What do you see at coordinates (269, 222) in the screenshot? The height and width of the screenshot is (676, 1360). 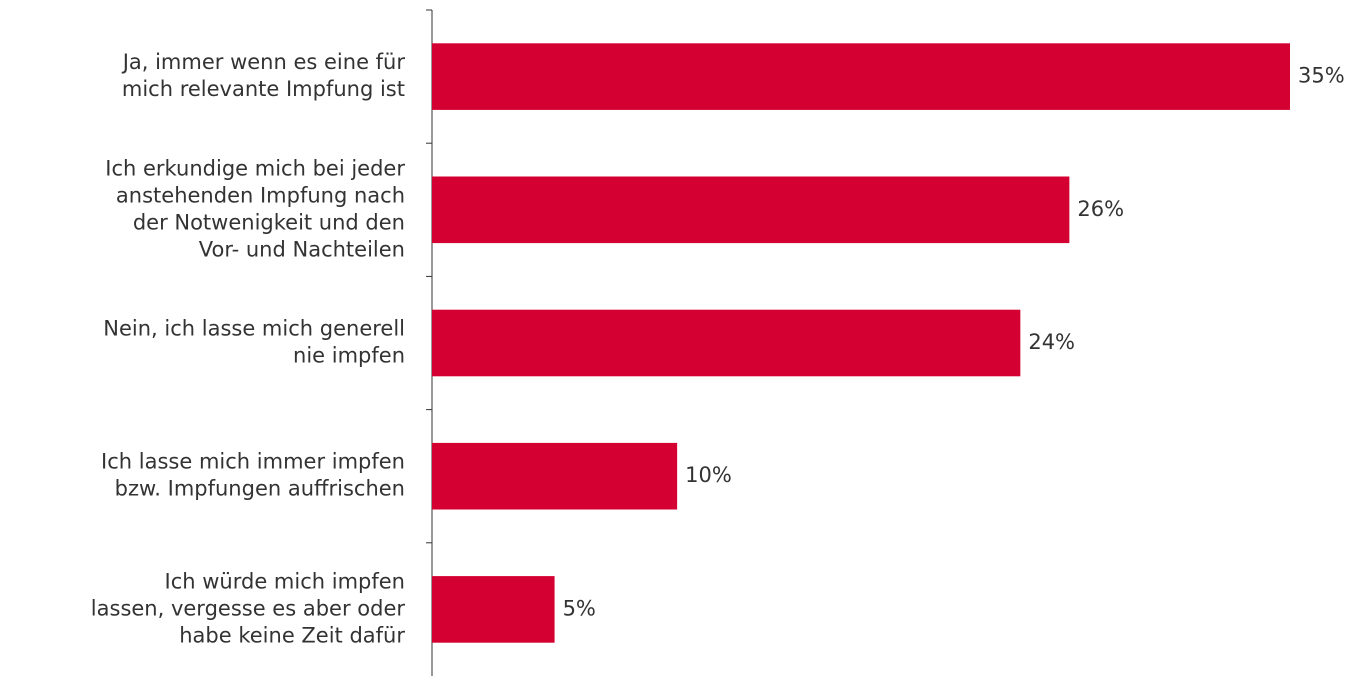 I see `category-label: der Notwenigkeit und den` at bounding box center [269, 222].